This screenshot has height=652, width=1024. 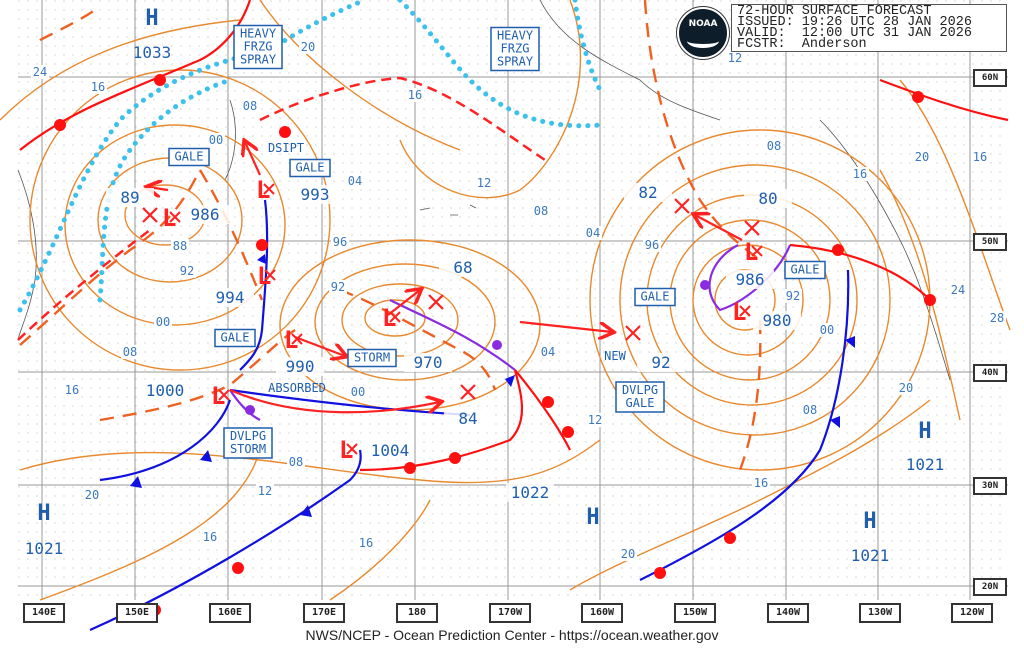 What do you see at coordinates (286, 148) in the screenshot?
I see `dsipt-label: DSIPT` at bounding box center [286, 148].